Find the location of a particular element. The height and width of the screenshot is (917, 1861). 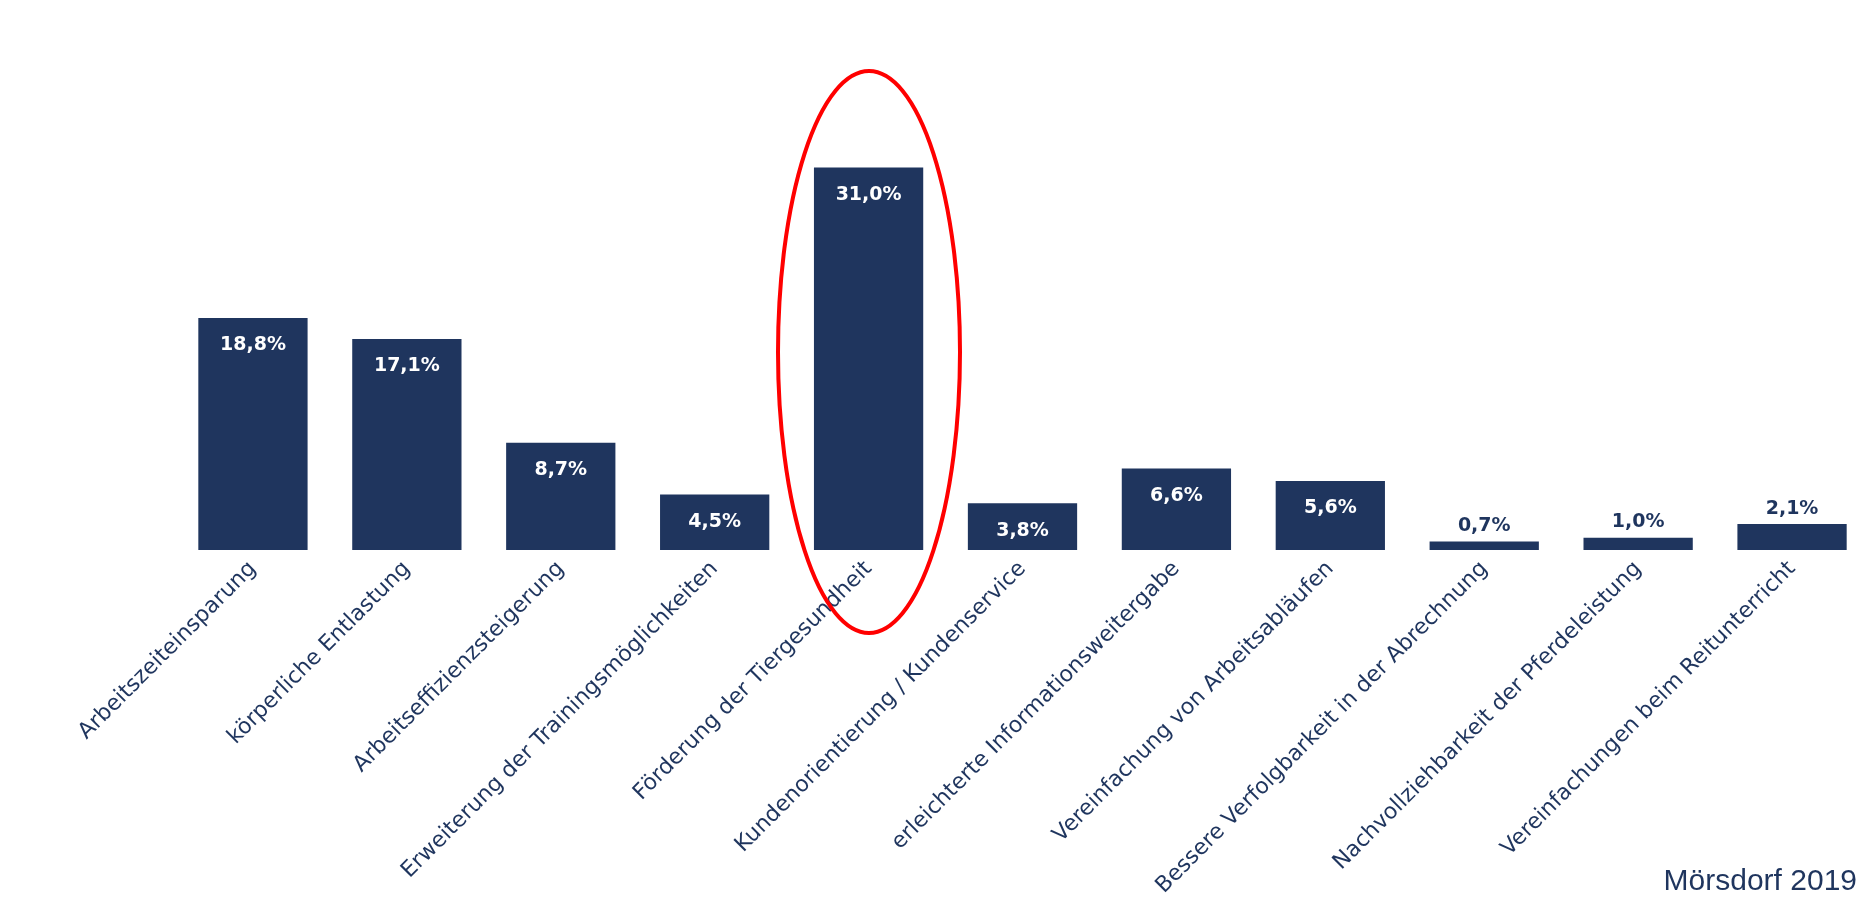

data-label: 6,6% is located at coordinates (1176, 494).